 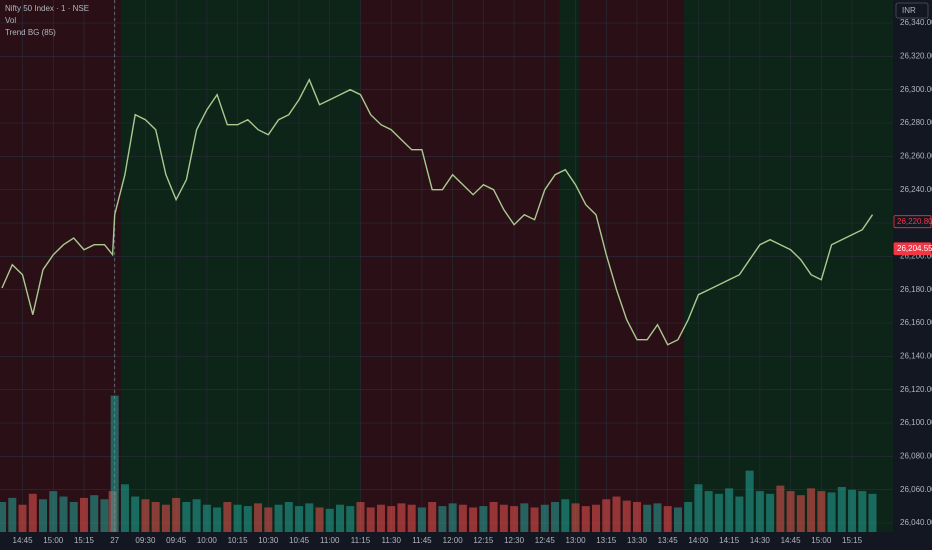 What do you see at coordinates (916, 189) in the screenshot?
I see `y-tick-label: 26,240.00` at bounding box center [916, 189].